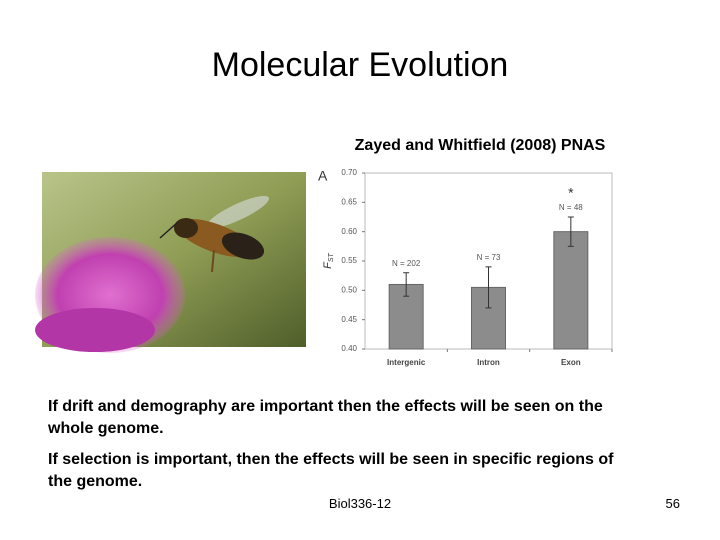 The height and width of the screenshot is (540, 720). I want to click on y-tick-label: 0.50, so click(349, 289).